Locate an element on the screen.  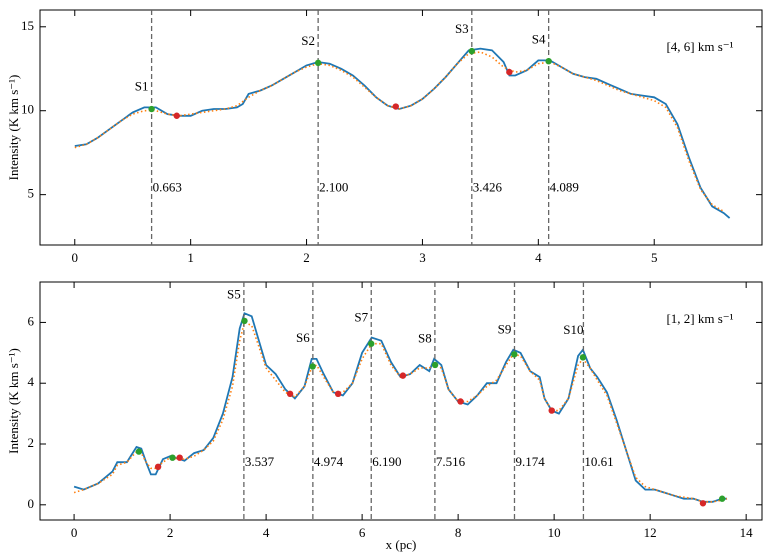
x-axis-label: x (pc) is located at coordinates (401, 544).